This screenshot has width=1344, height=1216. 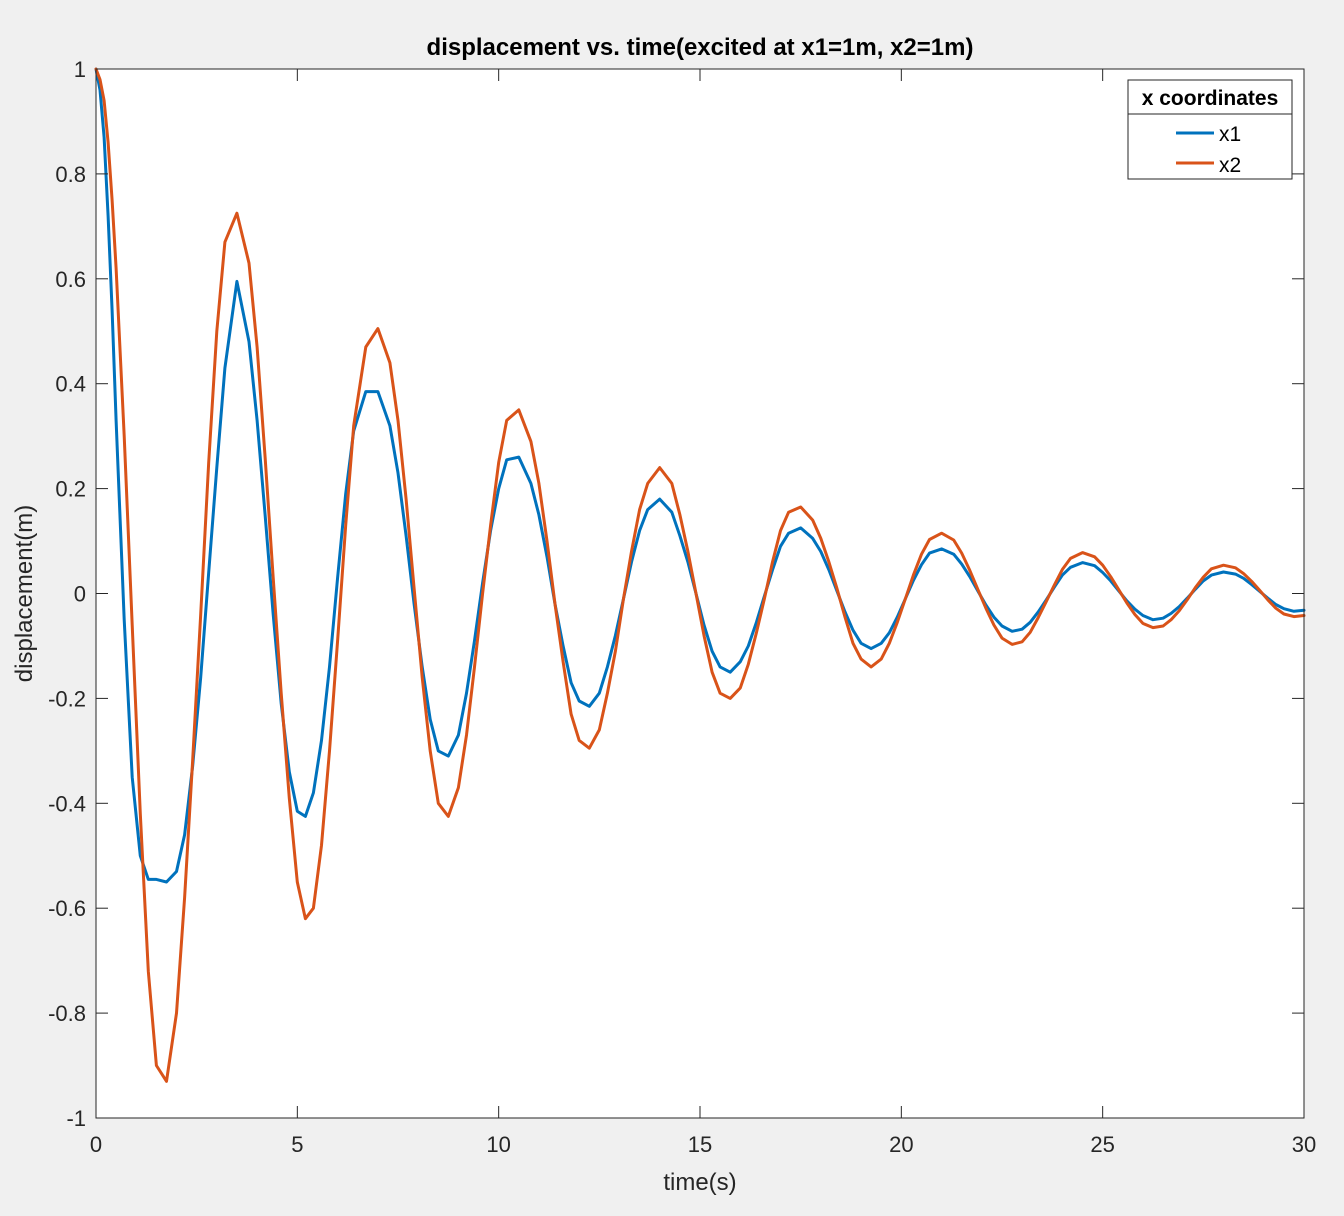 What do you see at coordinates (67, 698) in the screenshot?
I see `y-tick-label: -0.2` at bounding box center [67, 698].